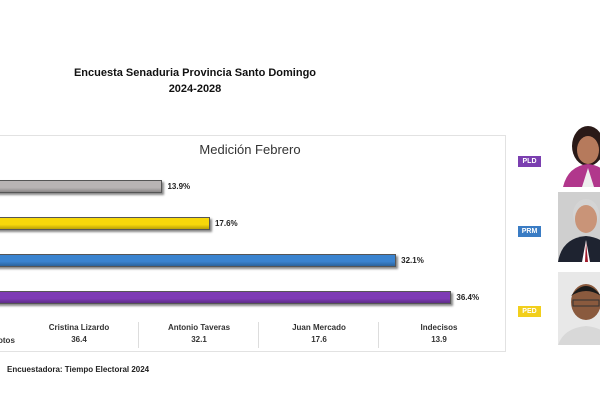 The width and height of the screenshot is (600, 400). Describe the element at coordinates (412, 260) in the screenshot. I see `bar-value-label: 32.1%` at that location.